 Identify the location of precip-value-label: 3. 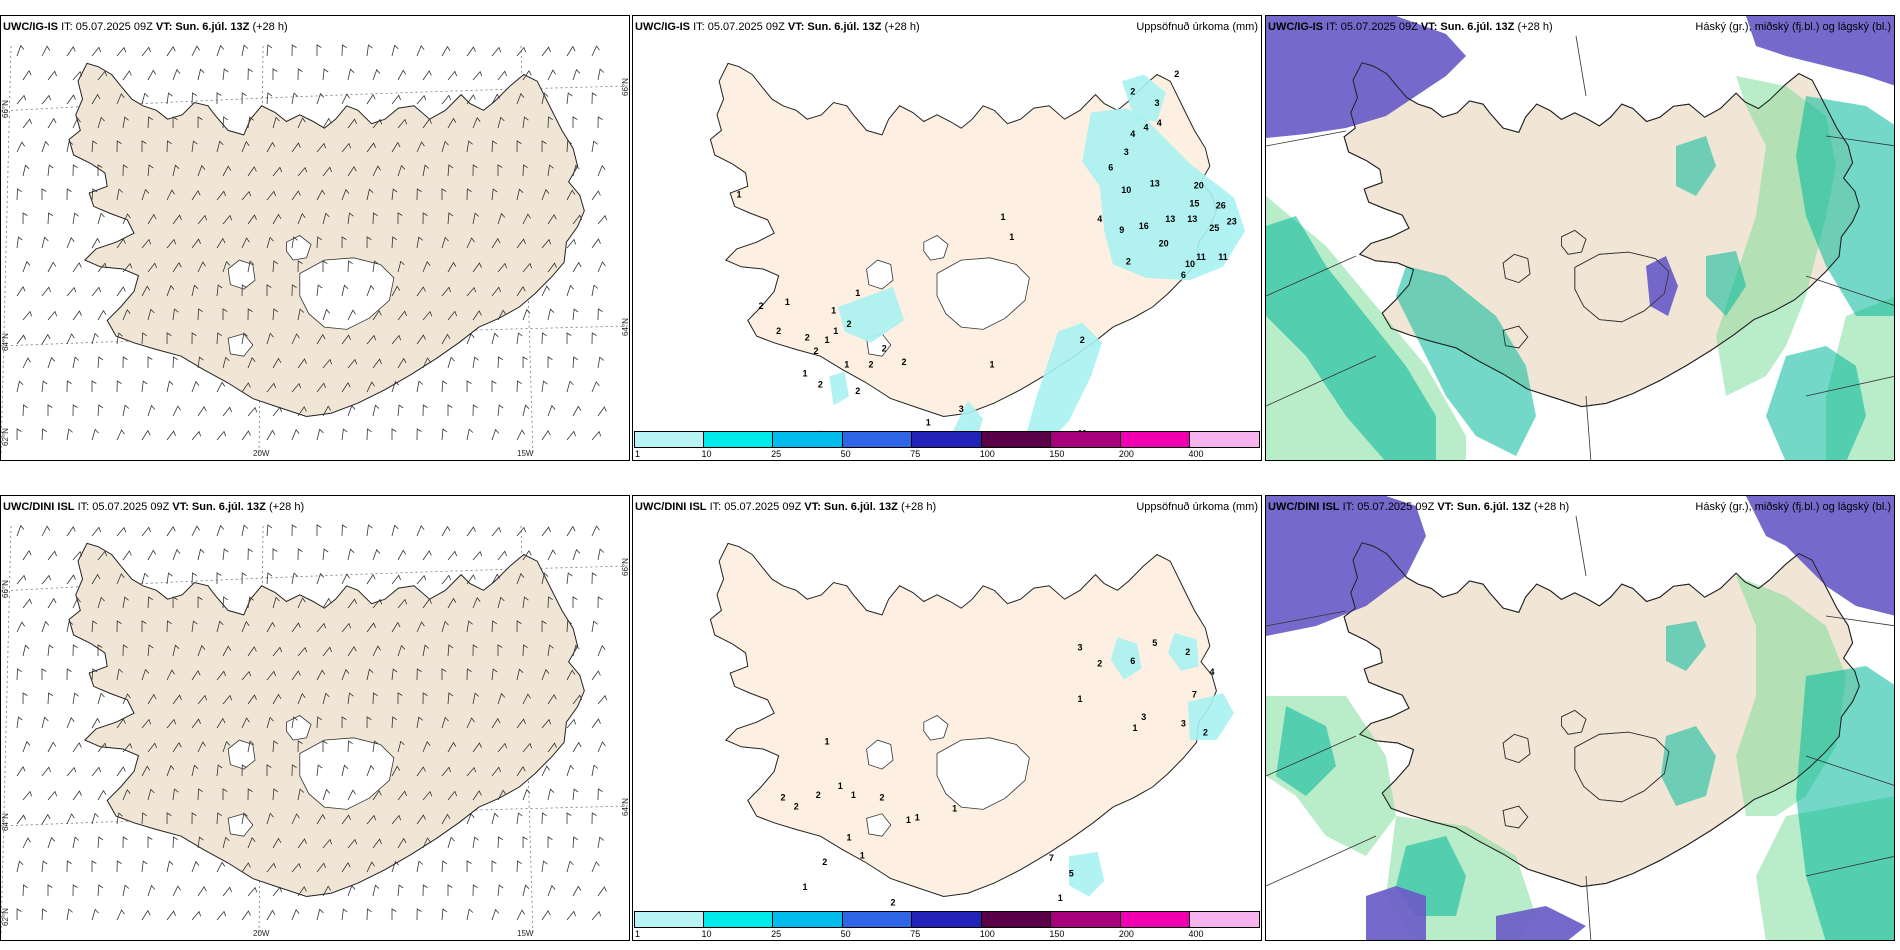
(1183, 724).